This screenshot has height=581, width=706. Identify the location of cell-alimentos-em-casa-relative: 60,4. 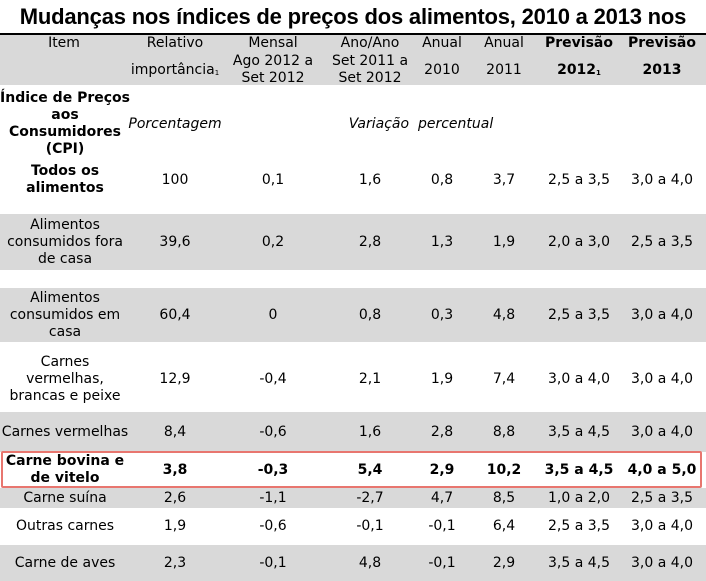
(175, 314).